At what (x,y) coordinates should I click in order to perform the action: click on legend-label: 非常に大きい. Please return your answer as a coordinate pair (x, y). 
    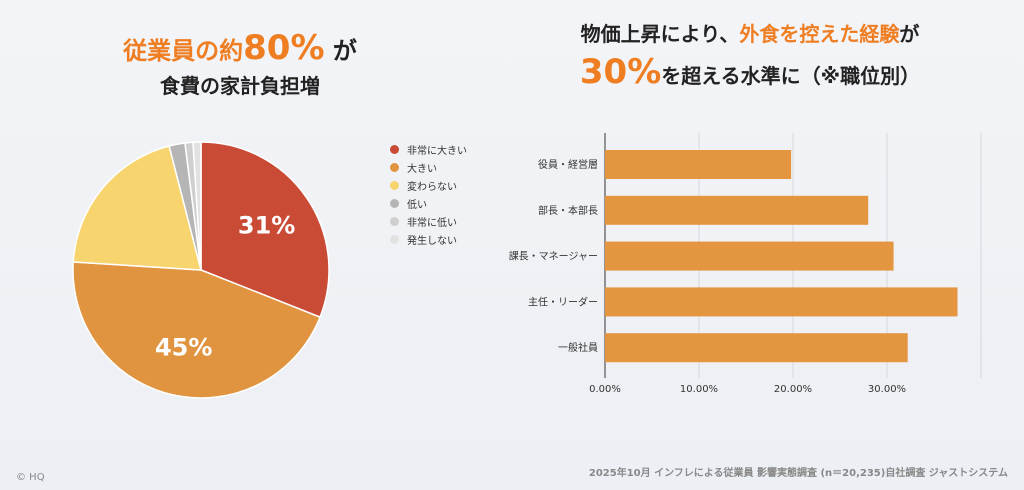
    Looking at the image, I should click on (437, 151).